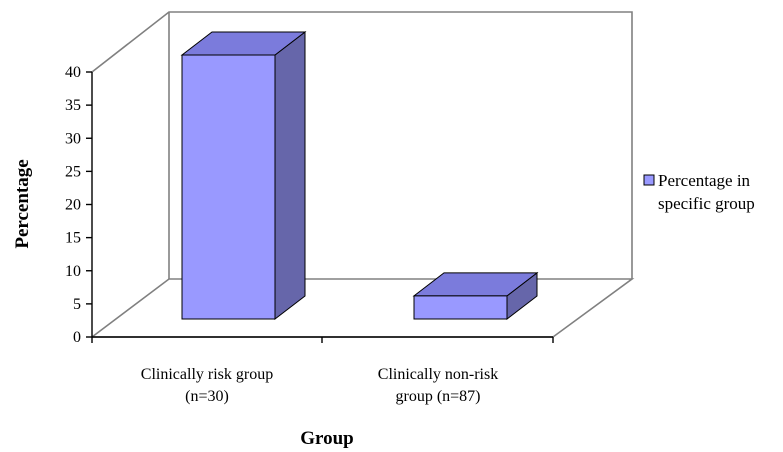 This screenshot has height=452, width=783. I want to click on category-label: Clinically risk group (n=30), so click(207, 385).